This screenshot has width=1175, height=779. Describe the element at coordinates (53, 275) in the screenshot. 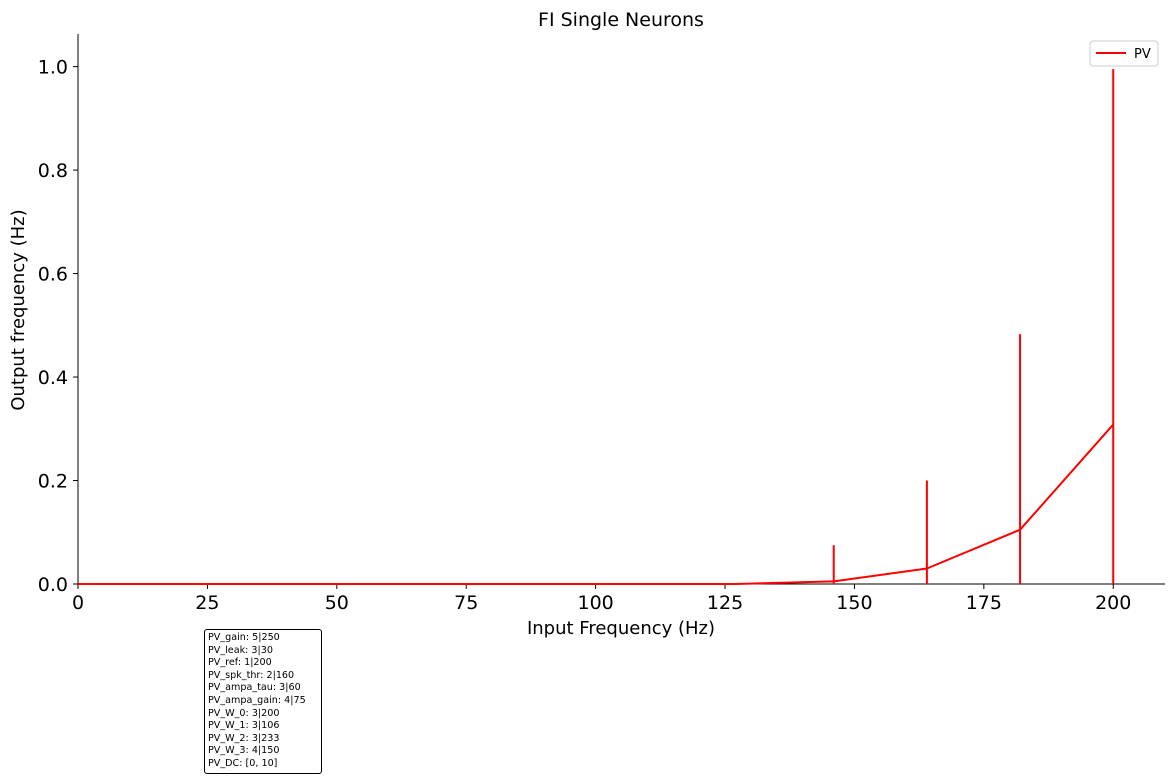

I see `y-tick-label: 0.6` at that location.